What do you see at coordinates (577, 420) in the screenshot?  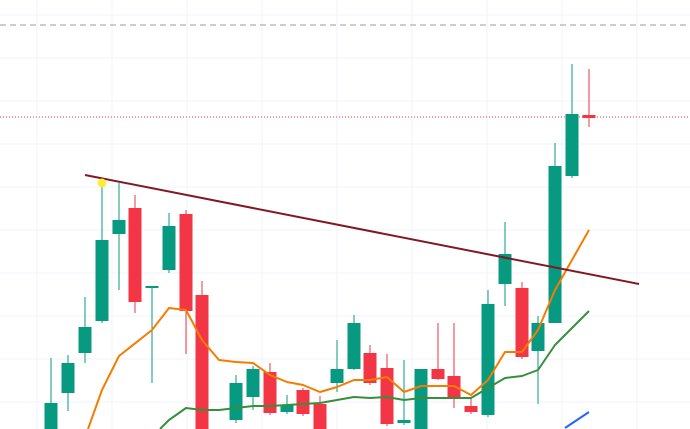 I see `moving-average` at bounding box center [577, 420].